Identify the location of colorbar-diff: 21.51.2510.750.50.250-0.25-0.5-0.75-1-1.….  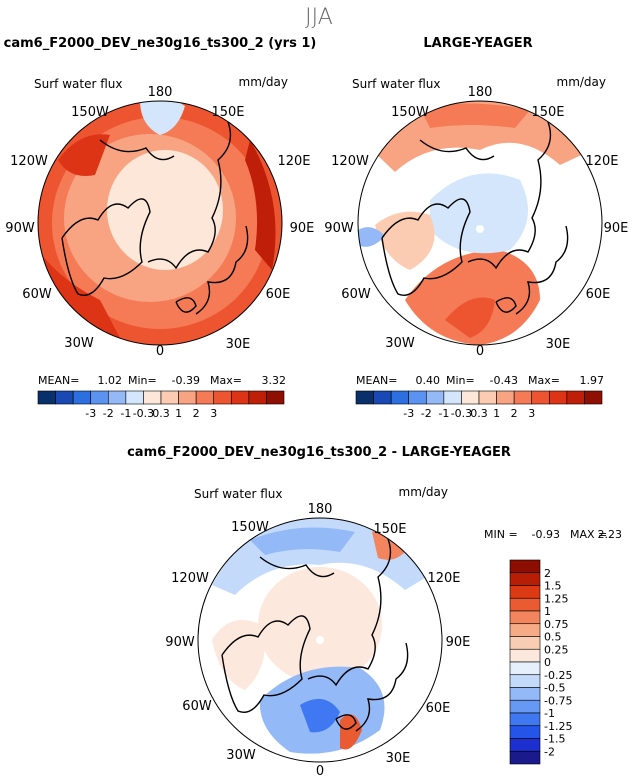
(540, 662).